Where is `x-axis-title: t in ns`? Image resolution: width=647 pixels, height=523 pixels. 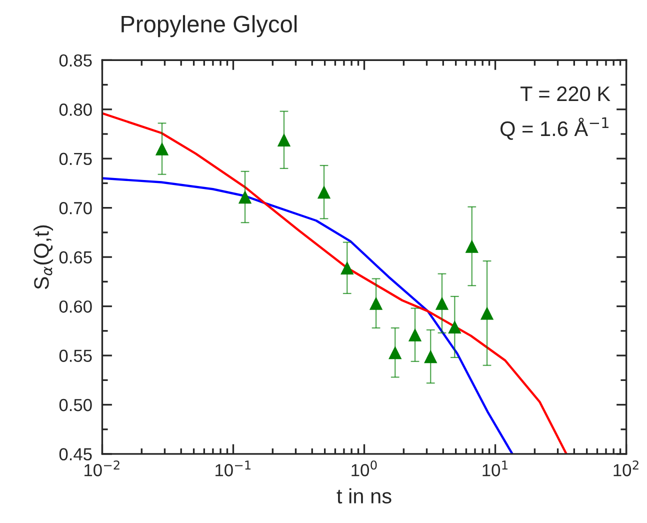
x-axis-title: t in ns is located at coordinates (364, 496).